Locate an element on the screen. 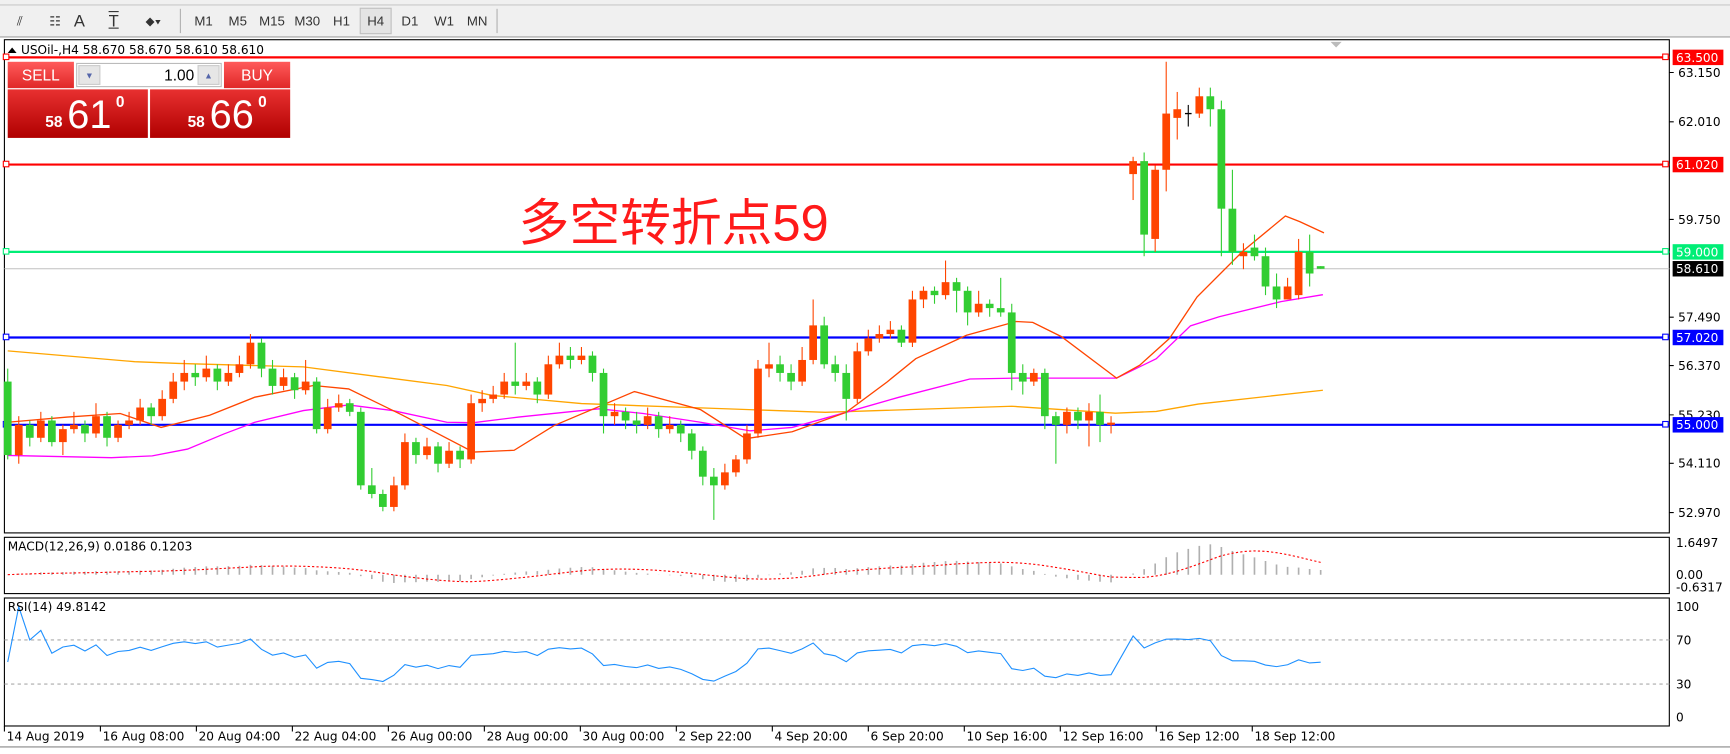  text-tool-icon: A is located at coordinates (79, 21).